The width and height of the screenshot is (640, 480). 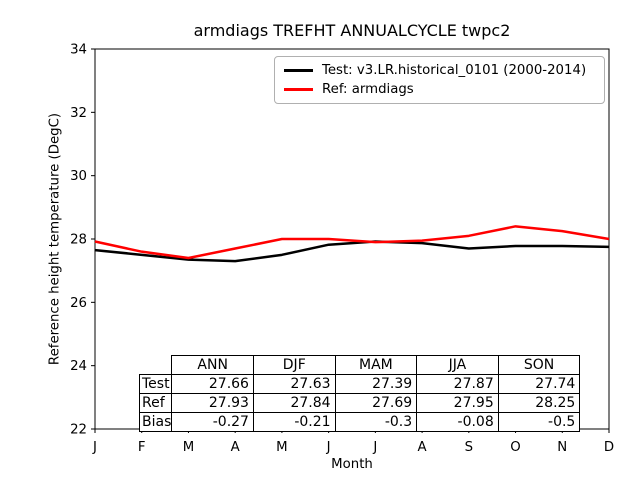 What do you see at coordinates (454, 70) in the screenshot?
I see `legend-label-test: Test: v3.LR.historical_0101 (2000-2014)` at bounding box center [454, 70].